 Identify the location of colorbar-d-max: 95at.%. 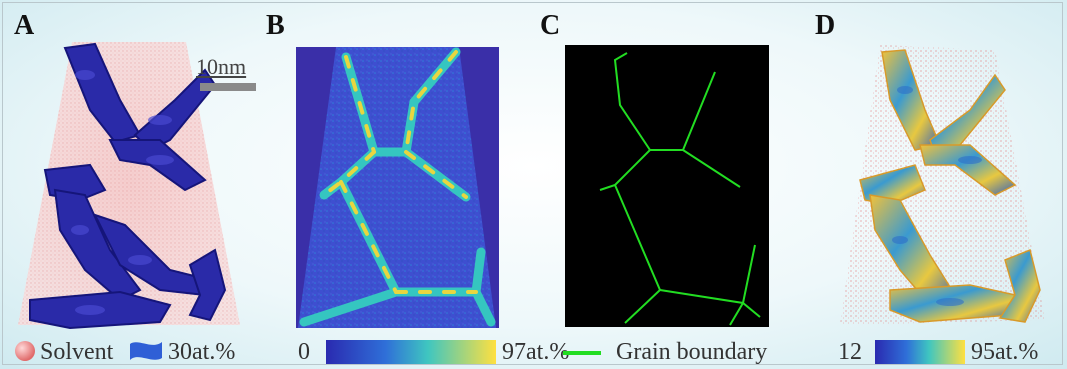
(1005, 352).